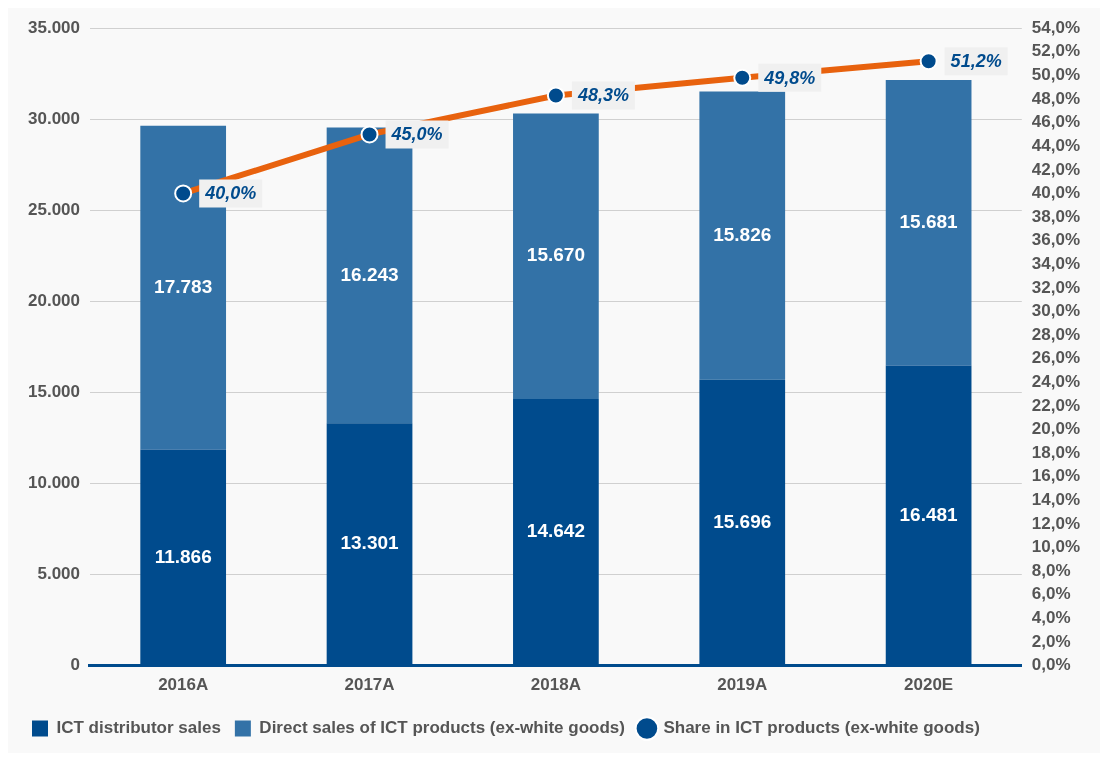 The height and width of the screenshot is (761, 1108). What do you see at coordinates (555, 531) in the screenshot?
I see `data-label: 14.642` at bounding box center [555, 531].